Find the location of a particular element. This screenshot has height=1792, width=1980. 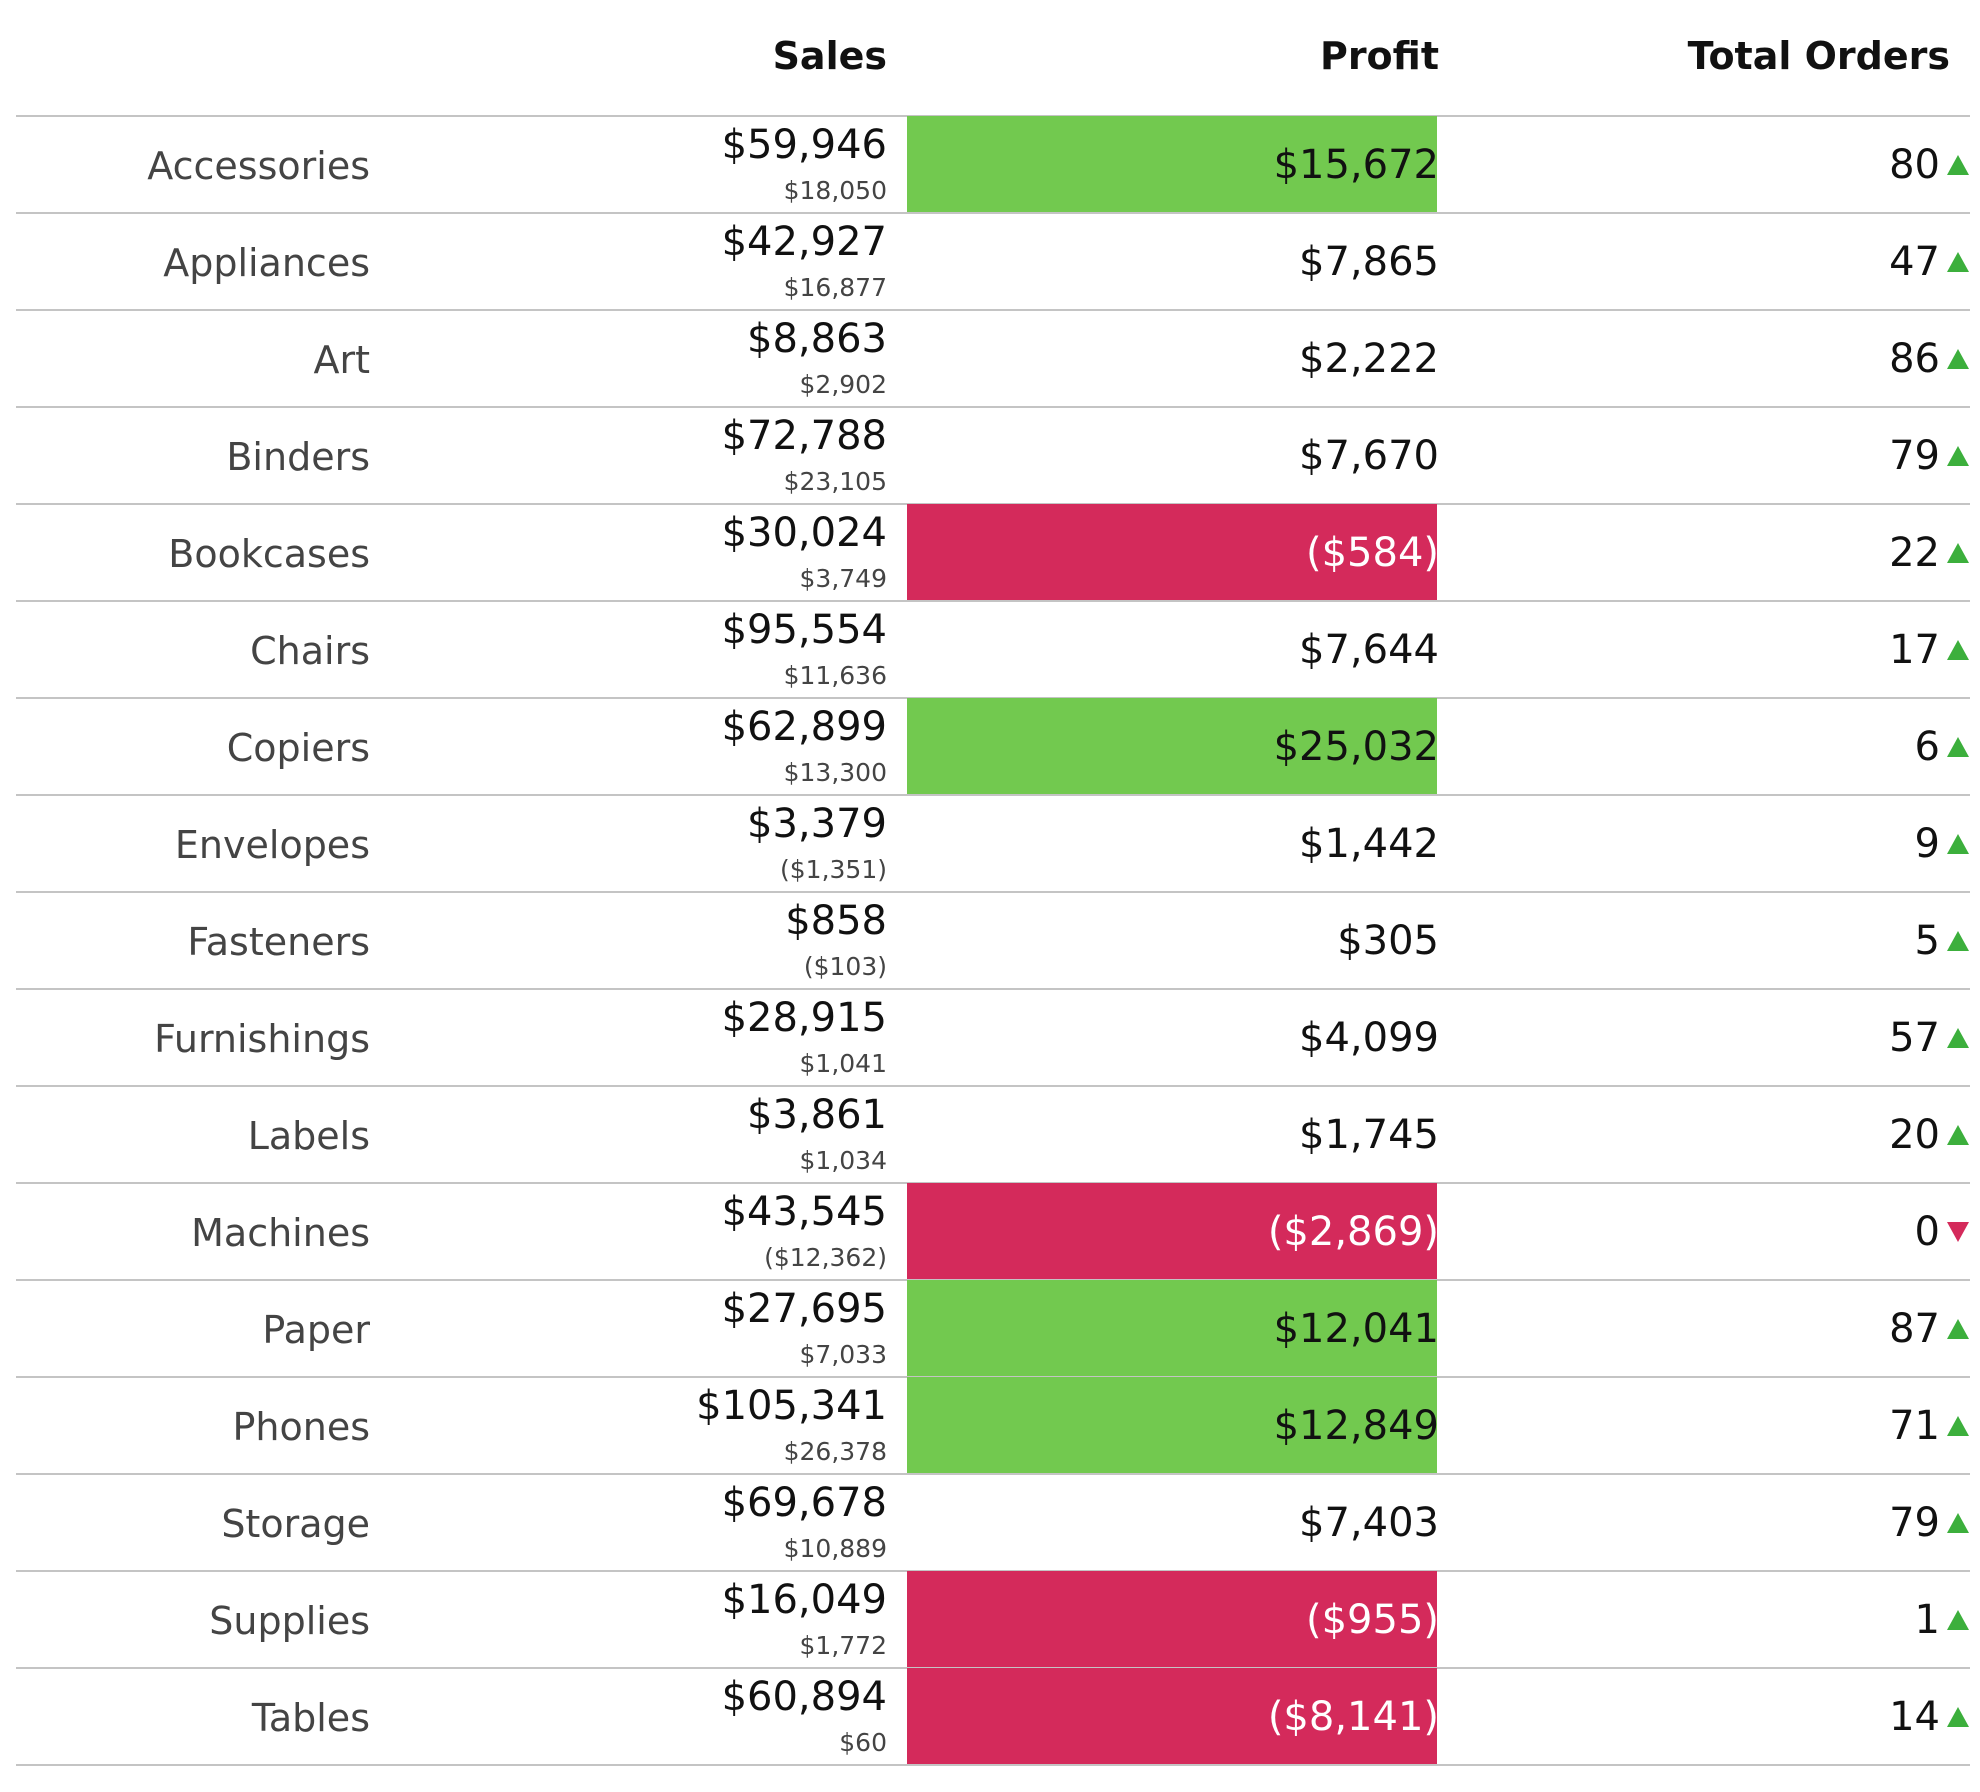

table-row: Storage $69,678 $10,889 $7,403 79 is located at coordinates (993, 1523).